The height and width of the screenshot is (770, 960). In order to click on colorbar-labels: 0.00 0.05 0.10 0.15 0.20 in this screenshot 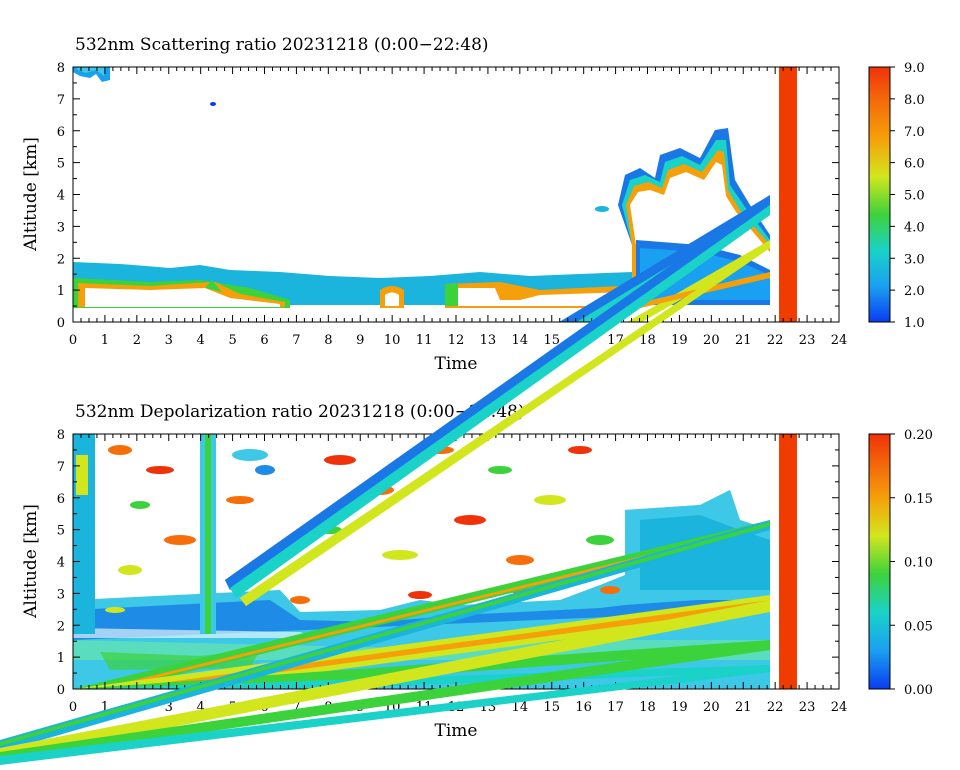, I will do `click(911, 563)`.